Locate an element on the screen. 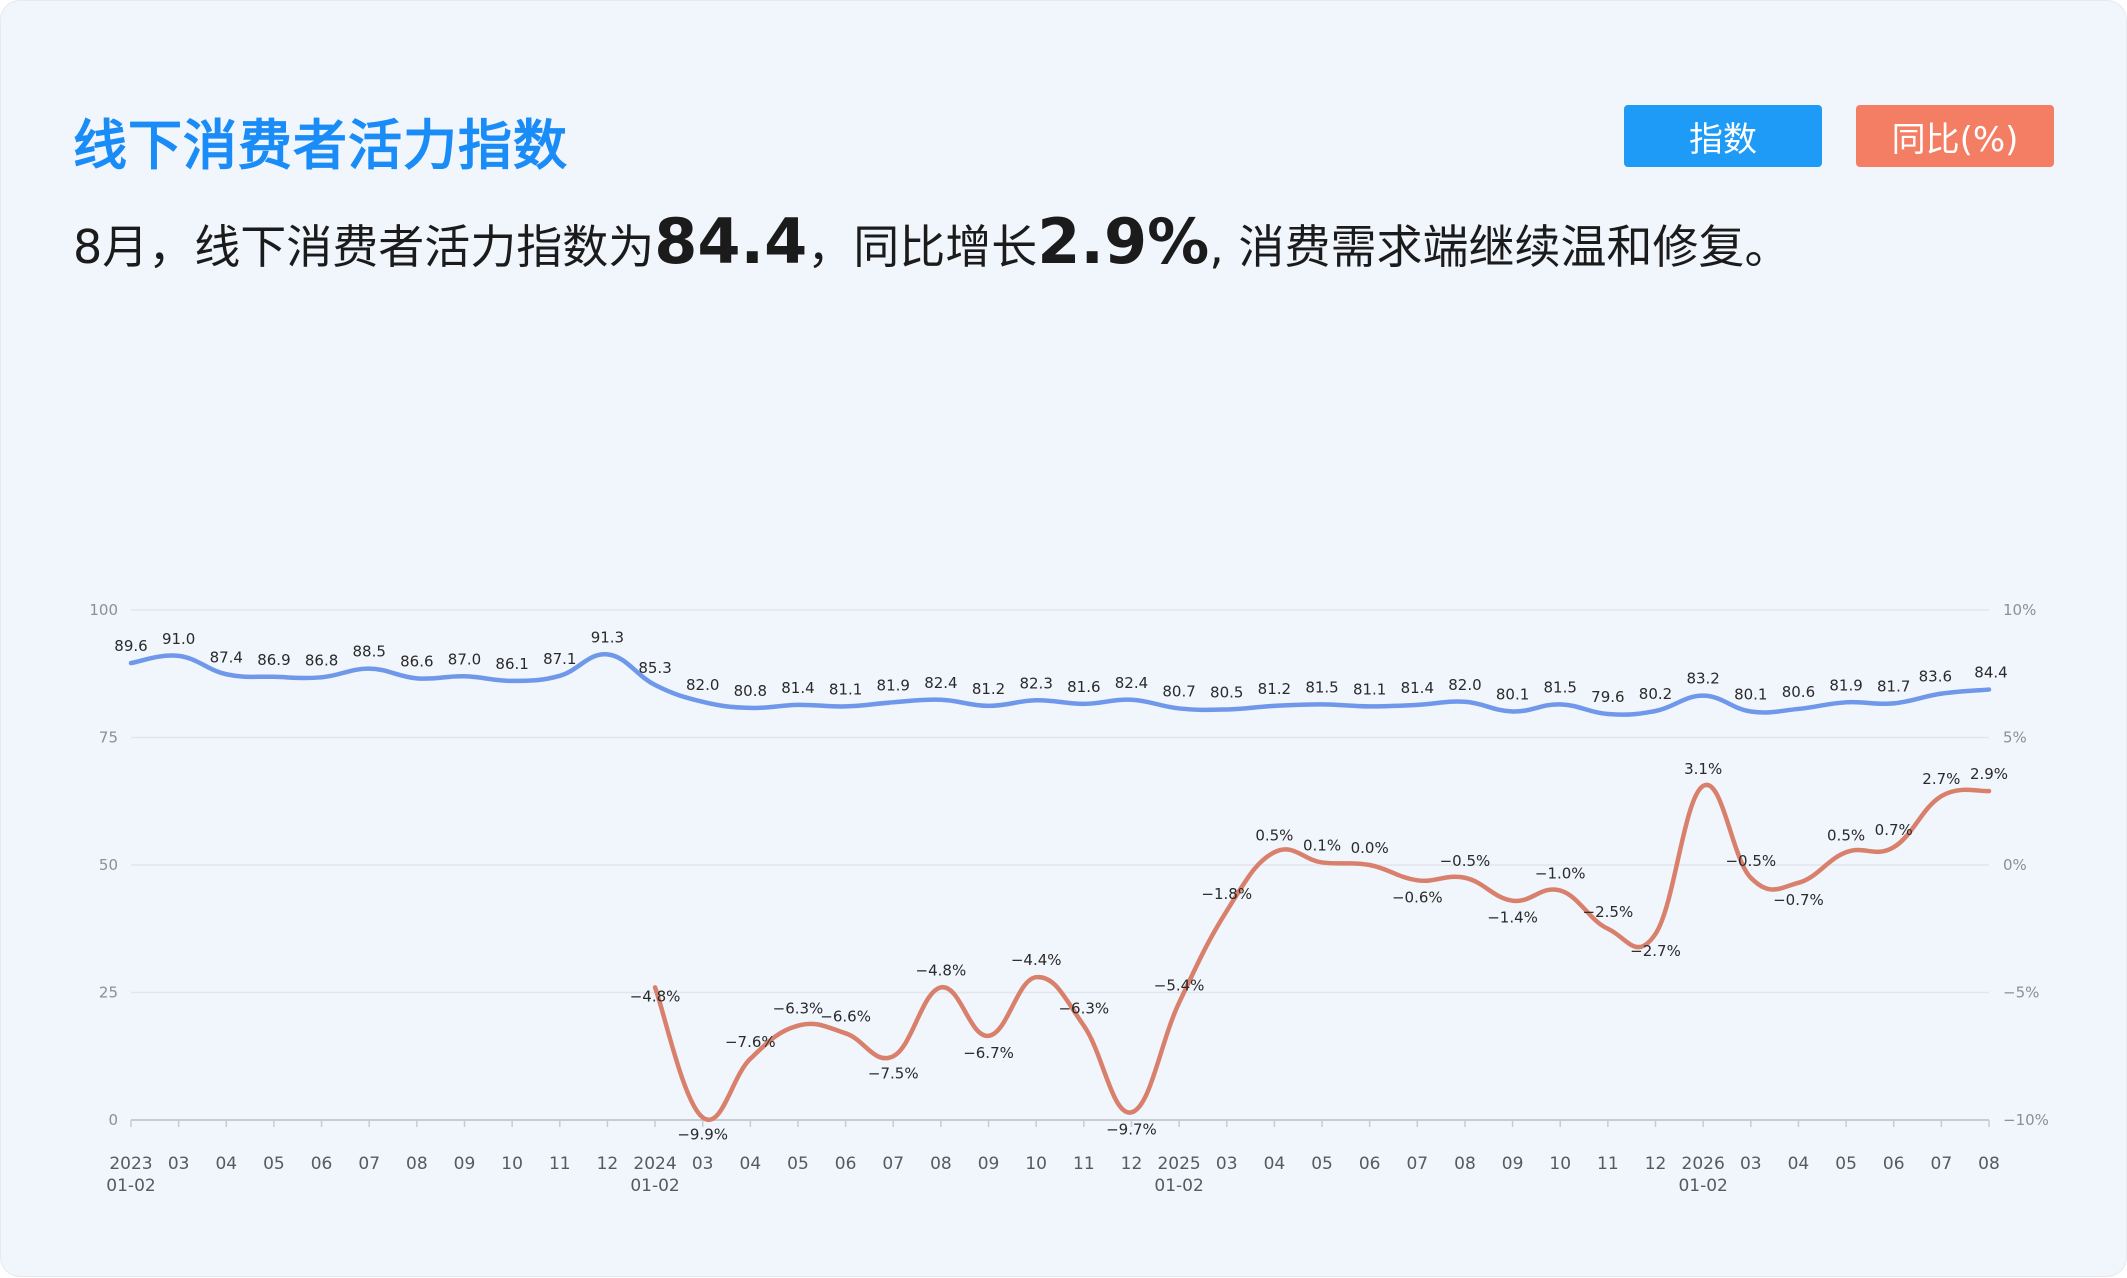  summary-yoy-value: 2.9% is located at coordinates (1123, 241).